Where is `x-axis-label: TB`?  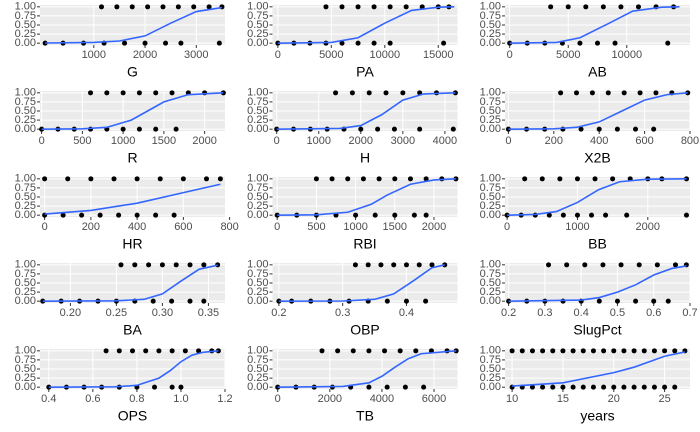 x-axis-label: TB is located at coordinates (365, 416).